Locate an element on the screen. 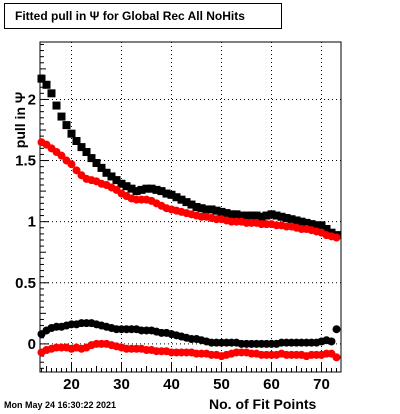 This screenshot has height=414, width=400. x-tick-label: 30 is located at coordinates (121, 384).